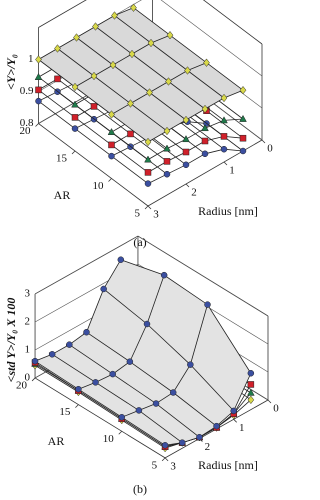 This screenshot has width=320, height=500. I want to click on z-tick-label: 0.9, so click(27, 91).